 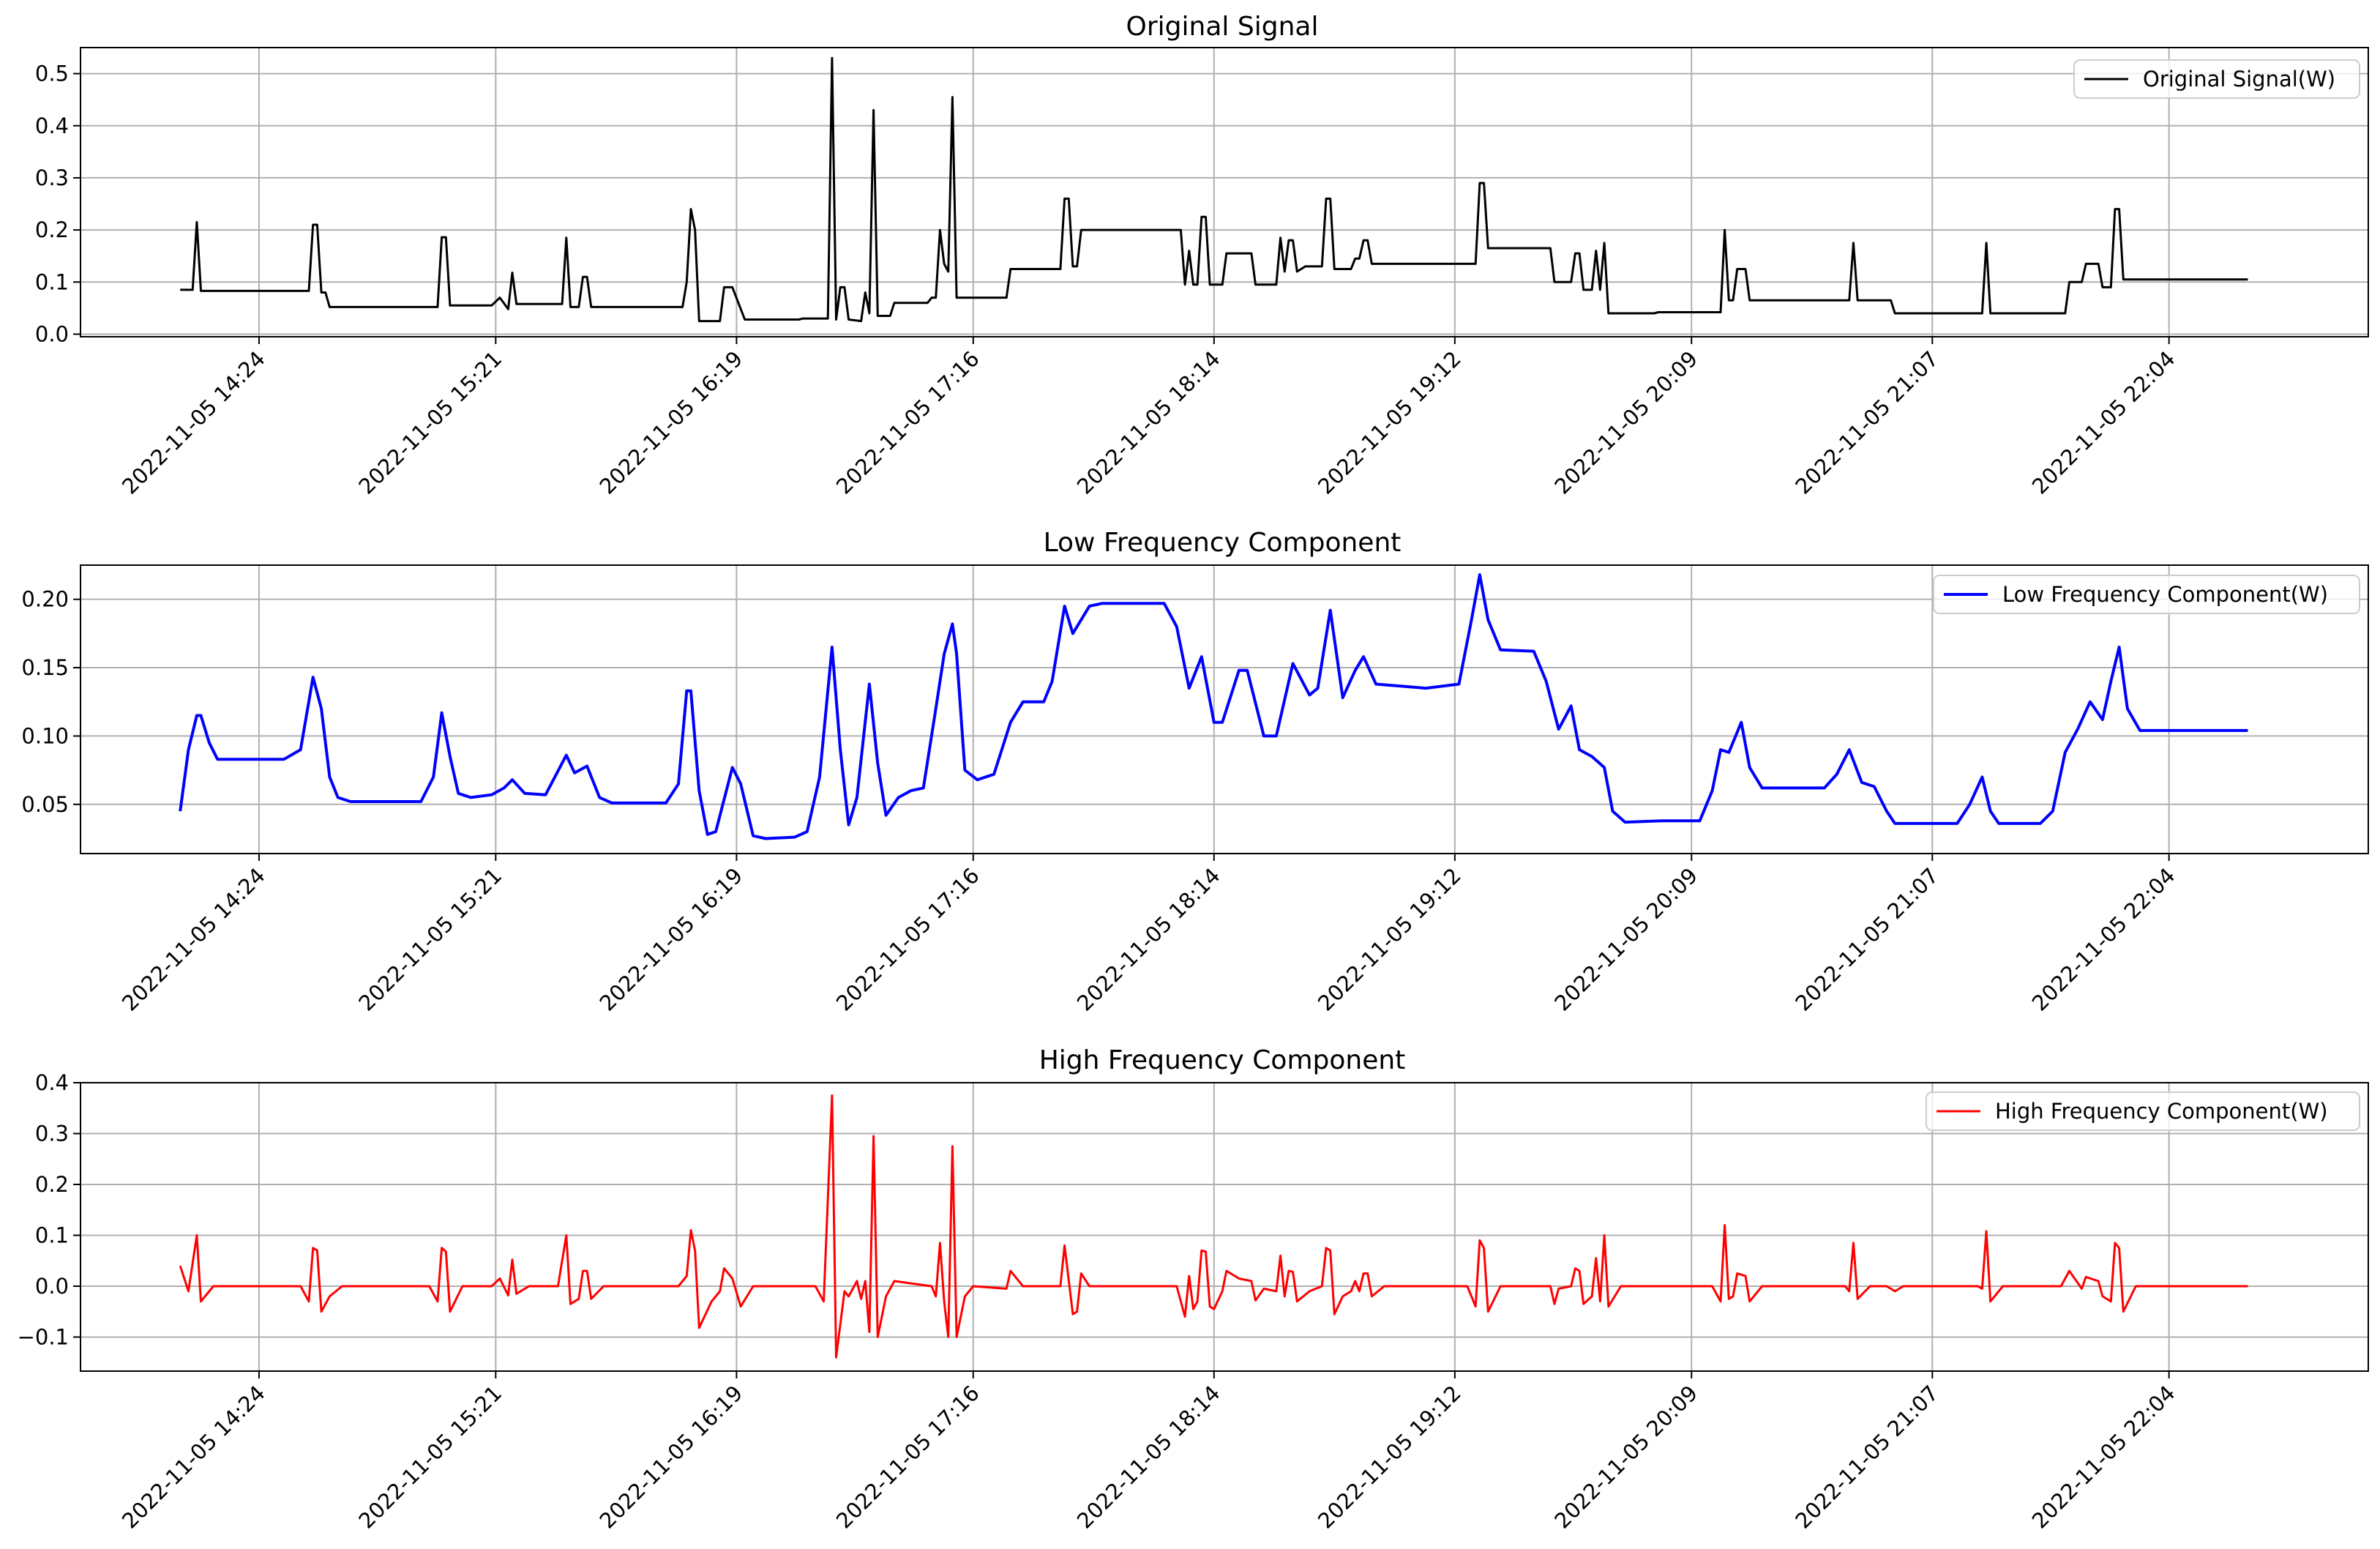 I want to click on y-tick-label: 0.5, so click(x=52, y=74).